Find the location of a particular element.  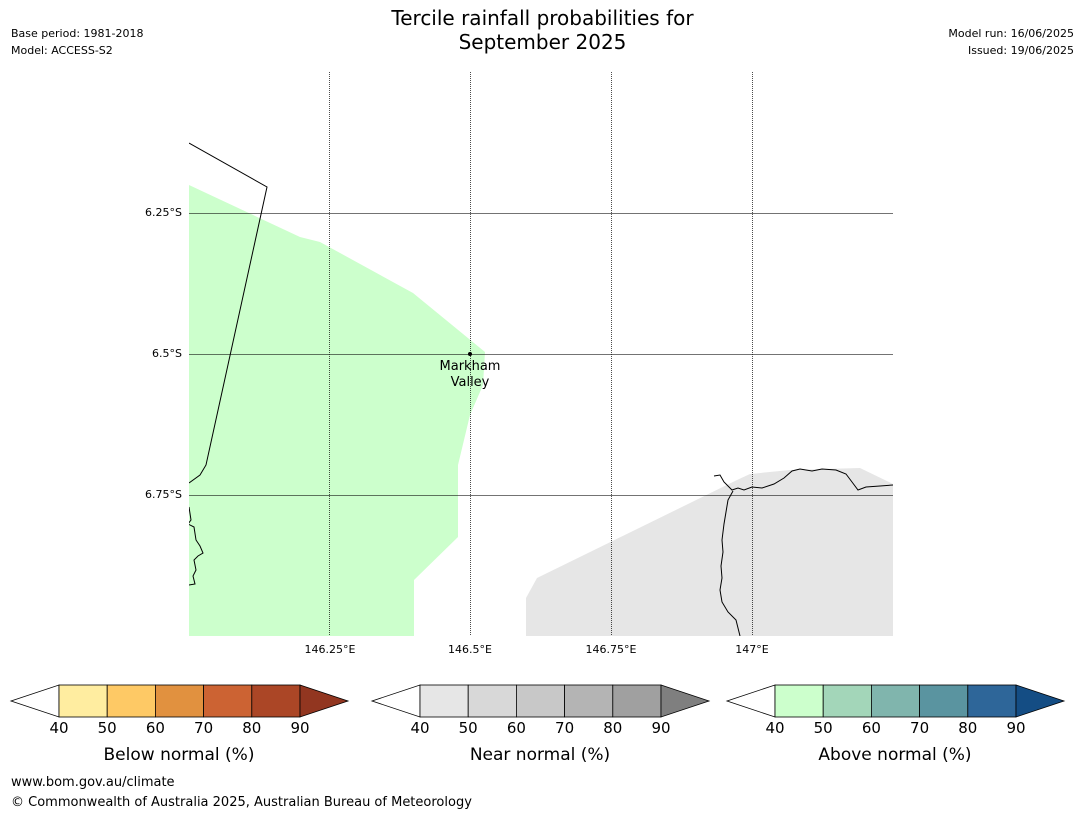

footer-url: www.bom.gov.au/climate is located at coordinates (93, 782).